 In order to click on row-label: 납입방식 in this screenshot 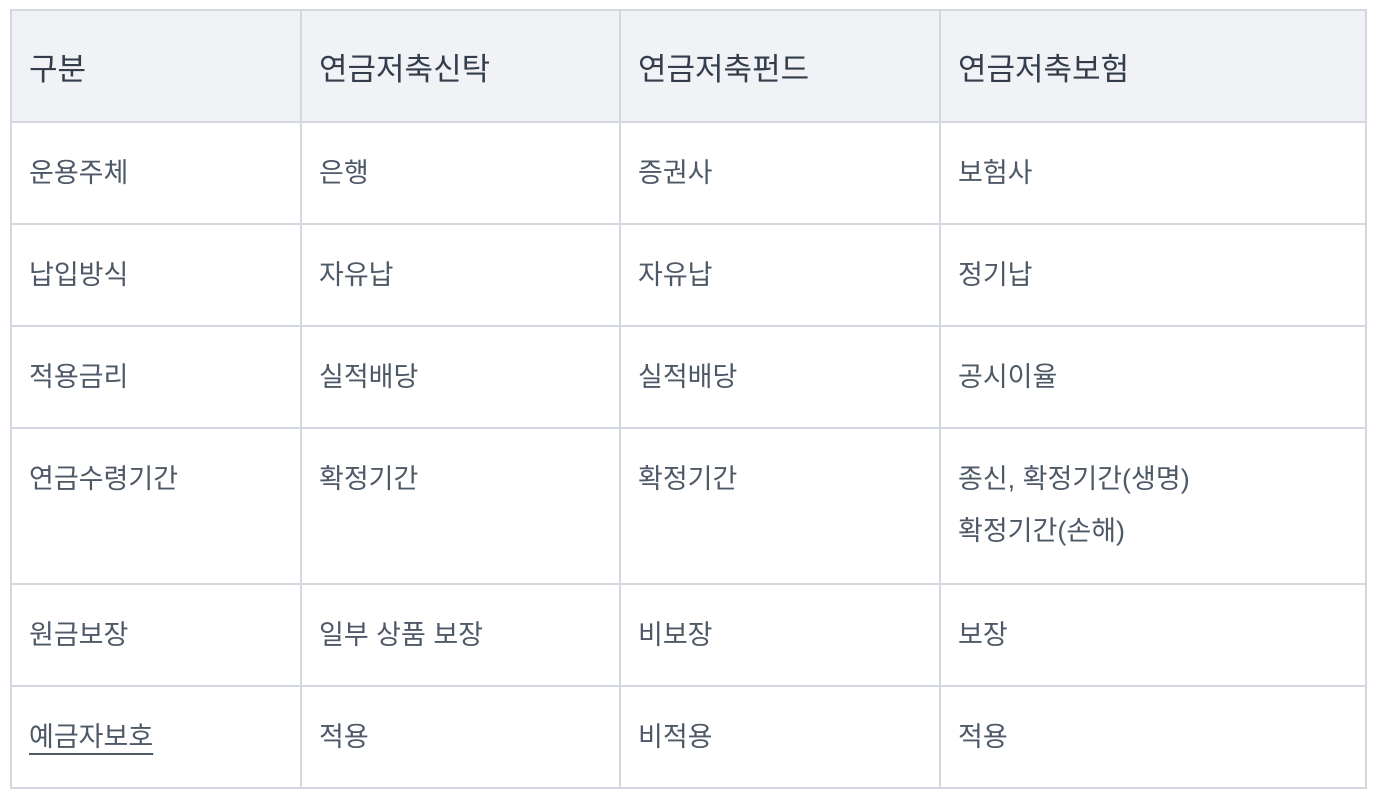, I will do `click(156, 275)`.